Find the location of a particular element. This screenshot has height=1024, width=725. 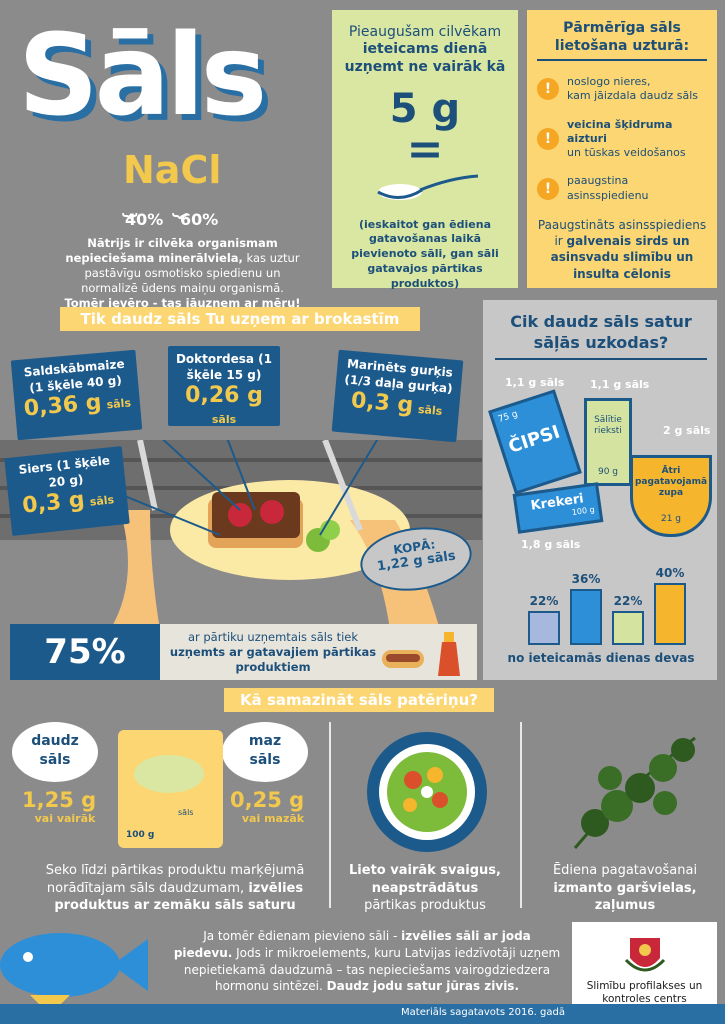

fish-icon is located at coordinates (74, 974).